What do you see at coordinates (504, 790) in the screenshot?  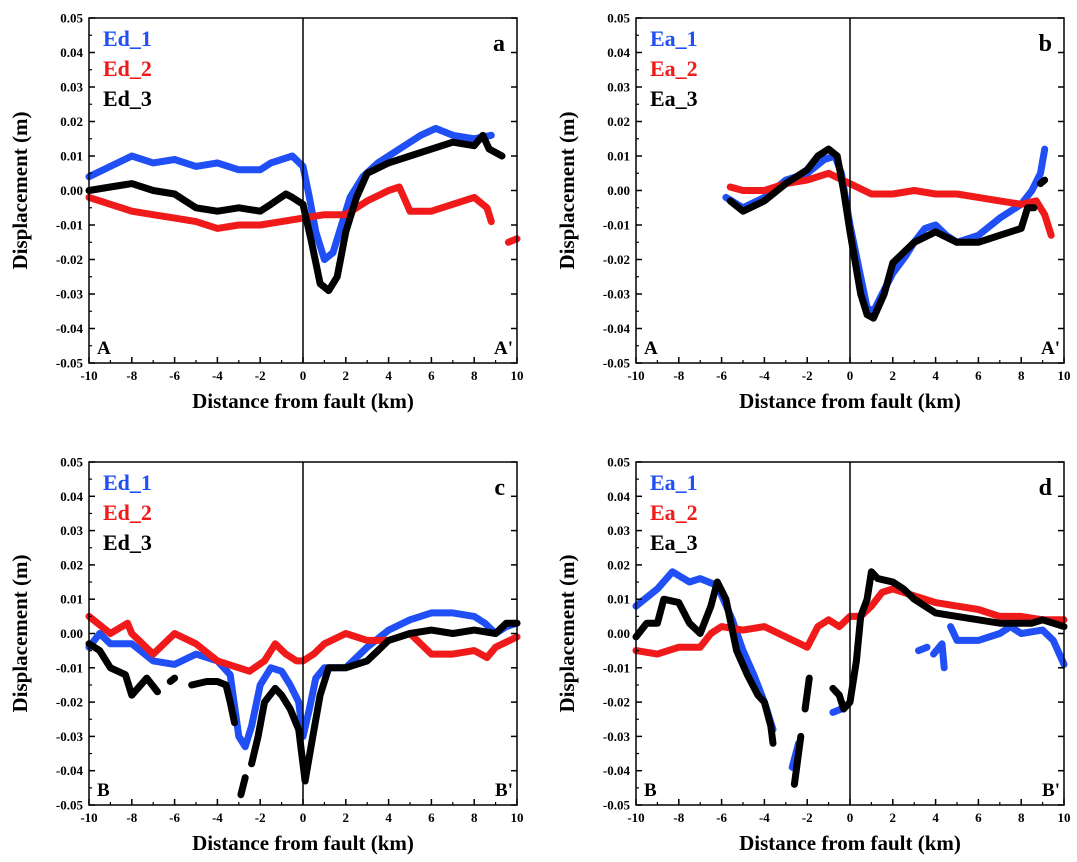 I see `profile-end-label: B'` at bounding box center [504, 790].